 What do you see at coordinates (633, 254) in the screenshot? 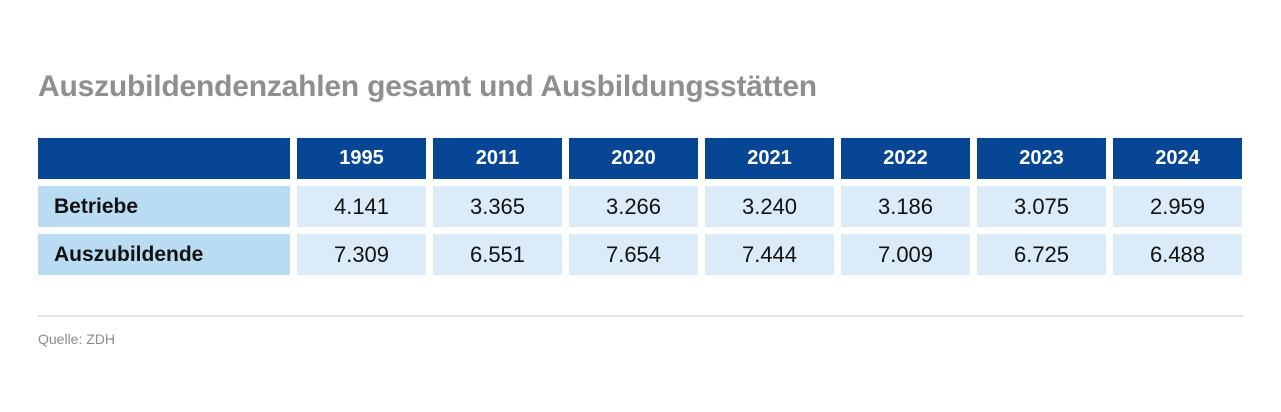
I see `table-cell: 7.654` at bounding box center [633, 254].